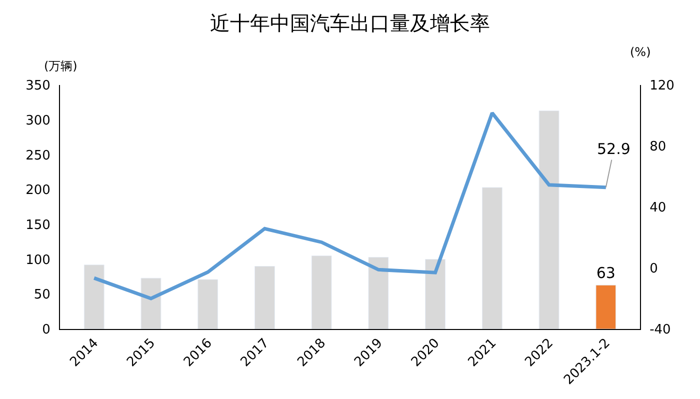  Describe the element at coordinates (606, 273) in the screenshot. I see `data-label: 63` at that location.